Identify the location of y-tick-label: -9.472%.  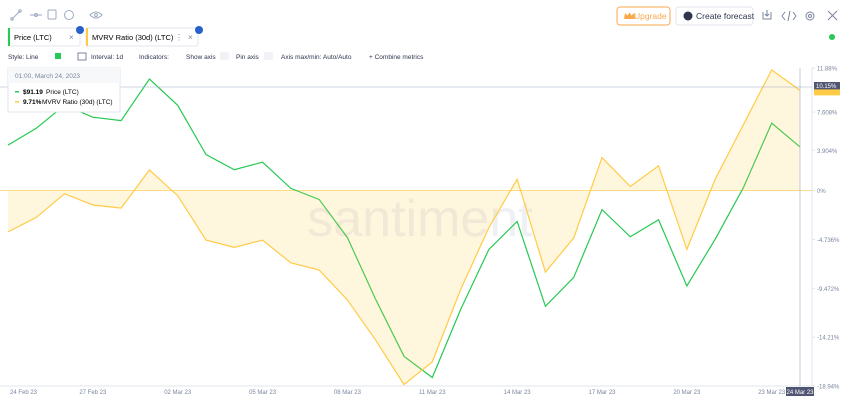
(828, 290).